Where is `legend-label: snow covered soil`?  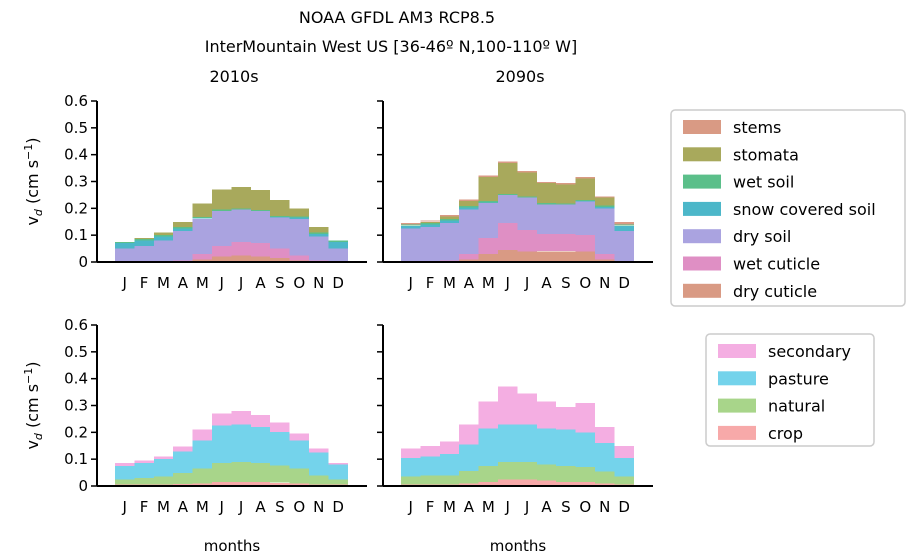 legend-label: snow covered soil is located at coordinates (804, 209).